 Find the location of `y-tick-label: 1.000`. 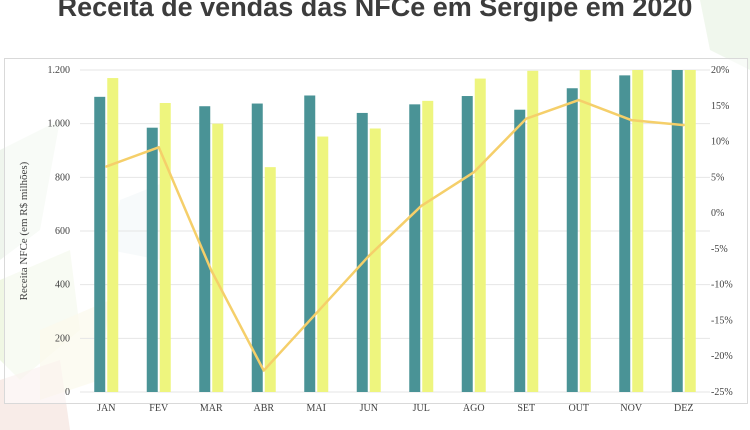

y-tick-label: 1.000 is located at coordinates (59, 124).